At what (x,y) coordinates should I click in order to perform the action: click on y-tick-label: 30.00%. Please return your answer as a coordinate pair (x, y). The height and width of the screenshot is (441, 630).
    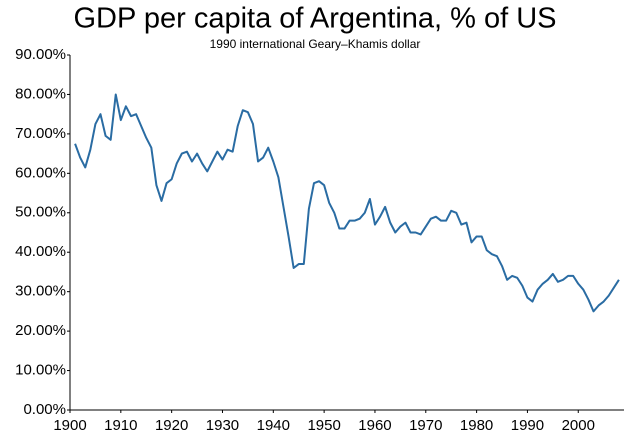
    Looking at the image, I should click on (40, 291).